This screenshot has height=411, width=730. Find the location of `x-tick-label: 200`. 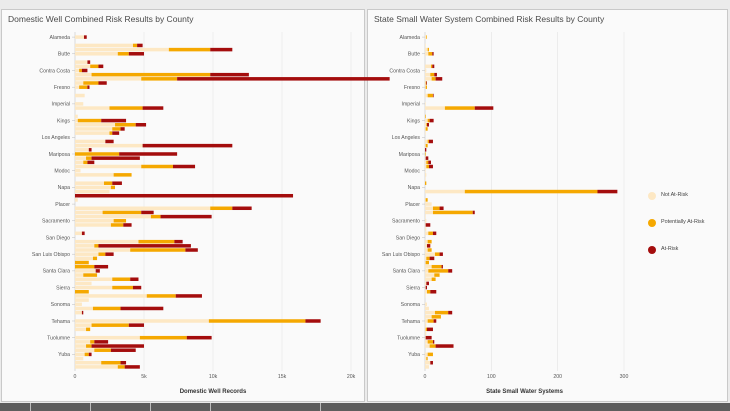

x-tick-label: 200 is located at coordinates (557, 377).